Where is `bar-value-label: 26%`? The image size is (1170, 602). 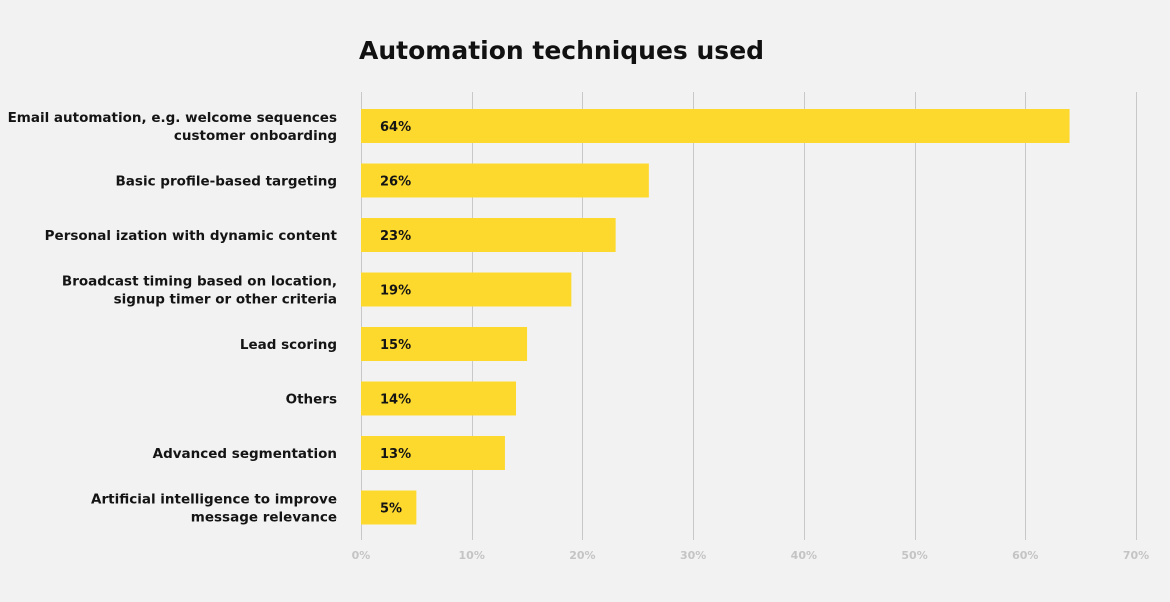 bar-value-label: 26% is located at coordinates (395, 182).